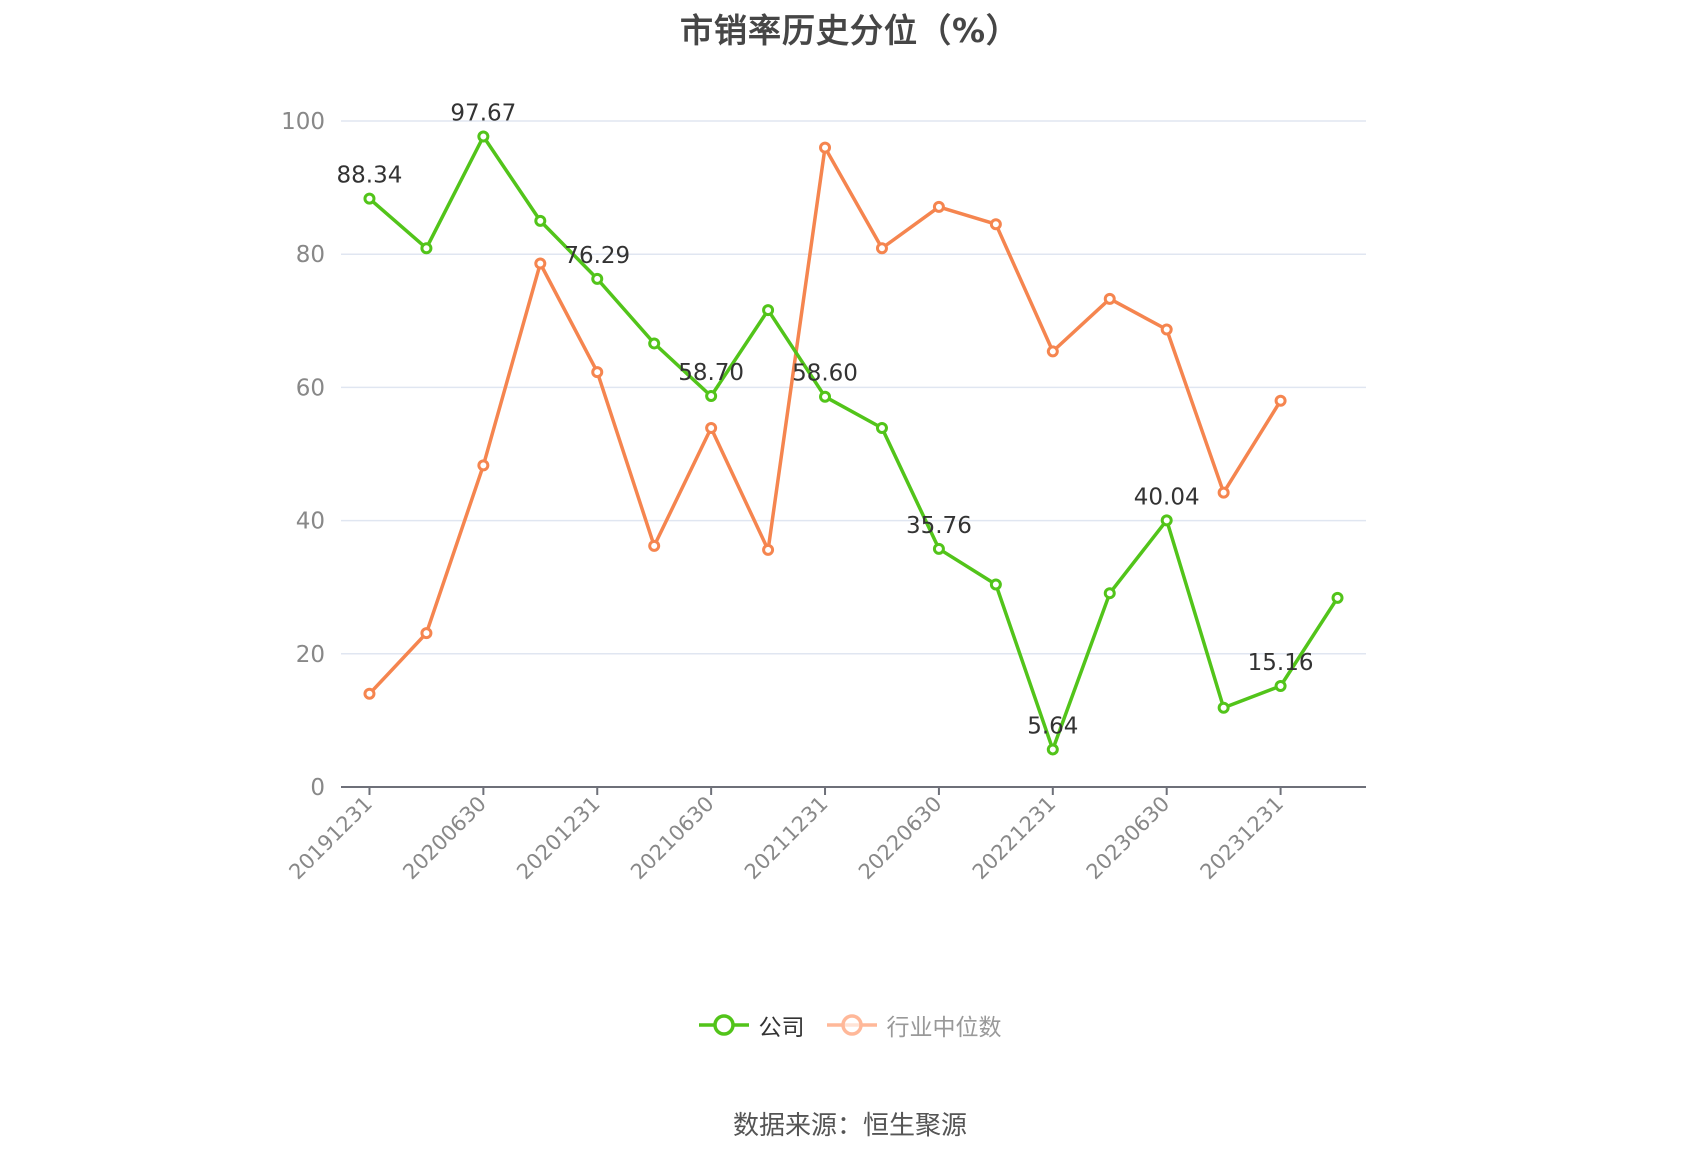 The height and width of the screenshot is (1150, 1700). Describe the element at coordinates (330, 838) in the screenshot. I see `svg-text: 20191231` at that location.